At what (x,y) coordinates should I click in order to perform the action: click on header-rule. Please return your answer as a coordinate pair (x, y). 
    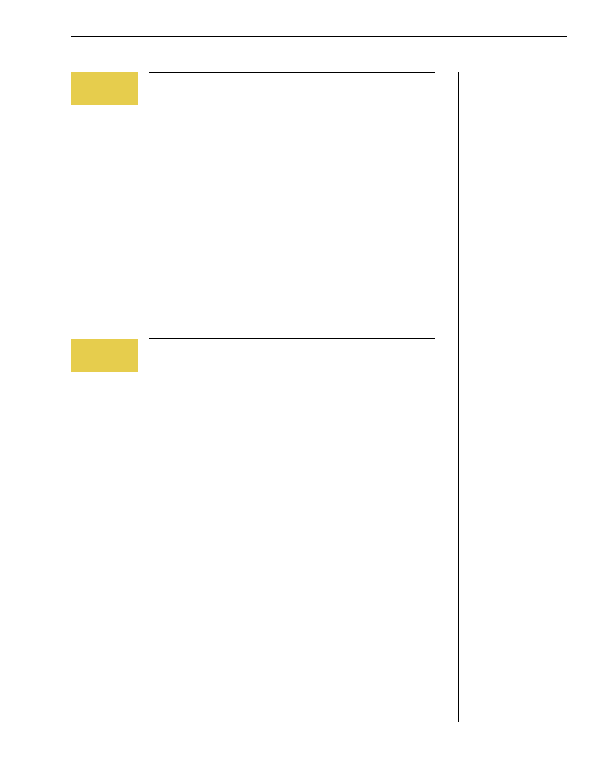
    Looking at the image, I should click on (319, 36).